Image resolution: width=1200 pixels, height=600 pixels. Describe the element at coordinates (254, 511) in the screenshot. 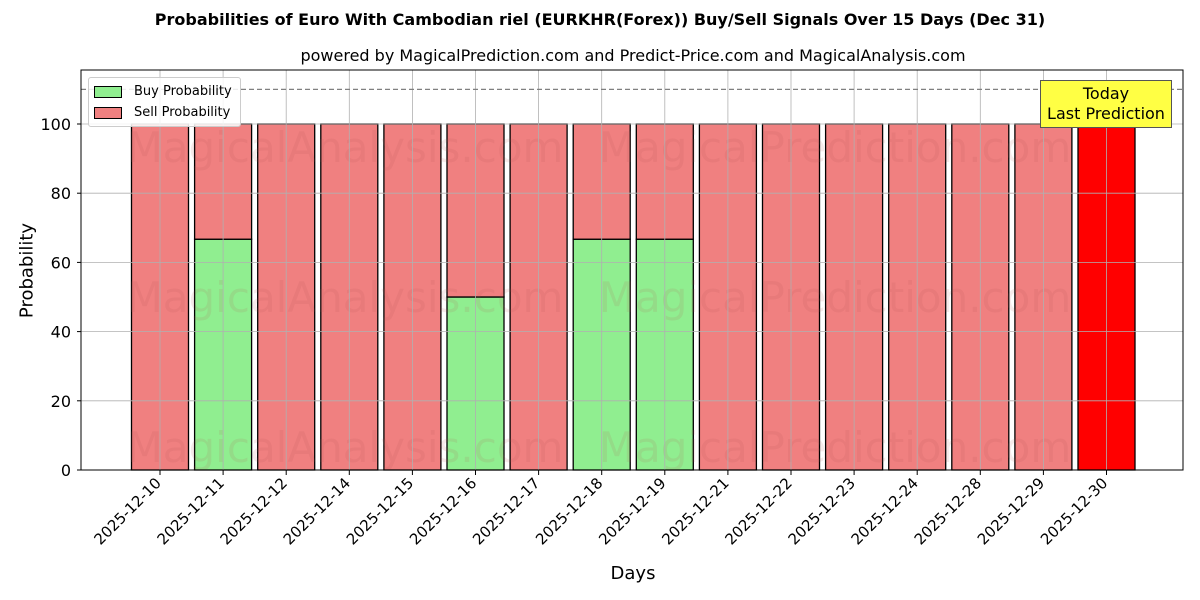

I see `x-tick-label: 2025-12-12` at that location.